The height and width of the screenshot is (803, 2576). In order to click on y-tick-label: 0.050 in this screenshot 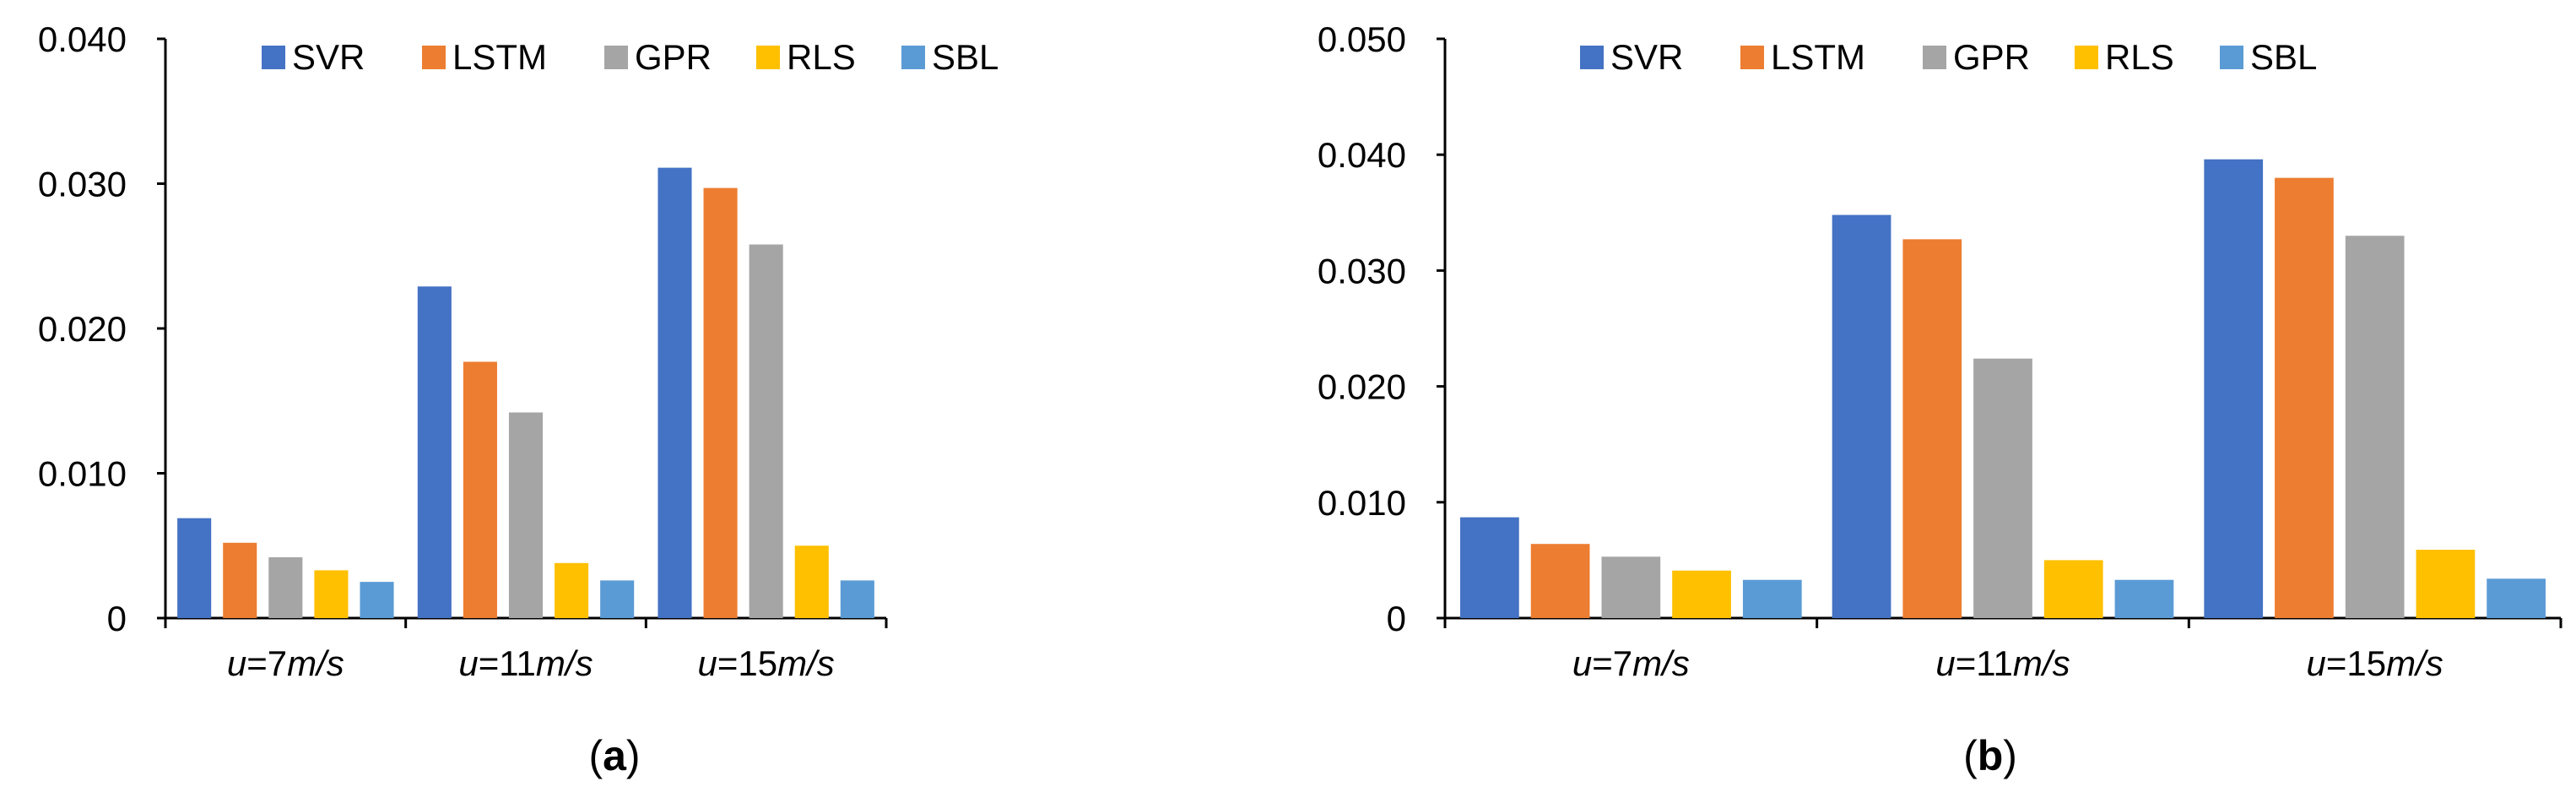, I will do `click(1362, 39)`.